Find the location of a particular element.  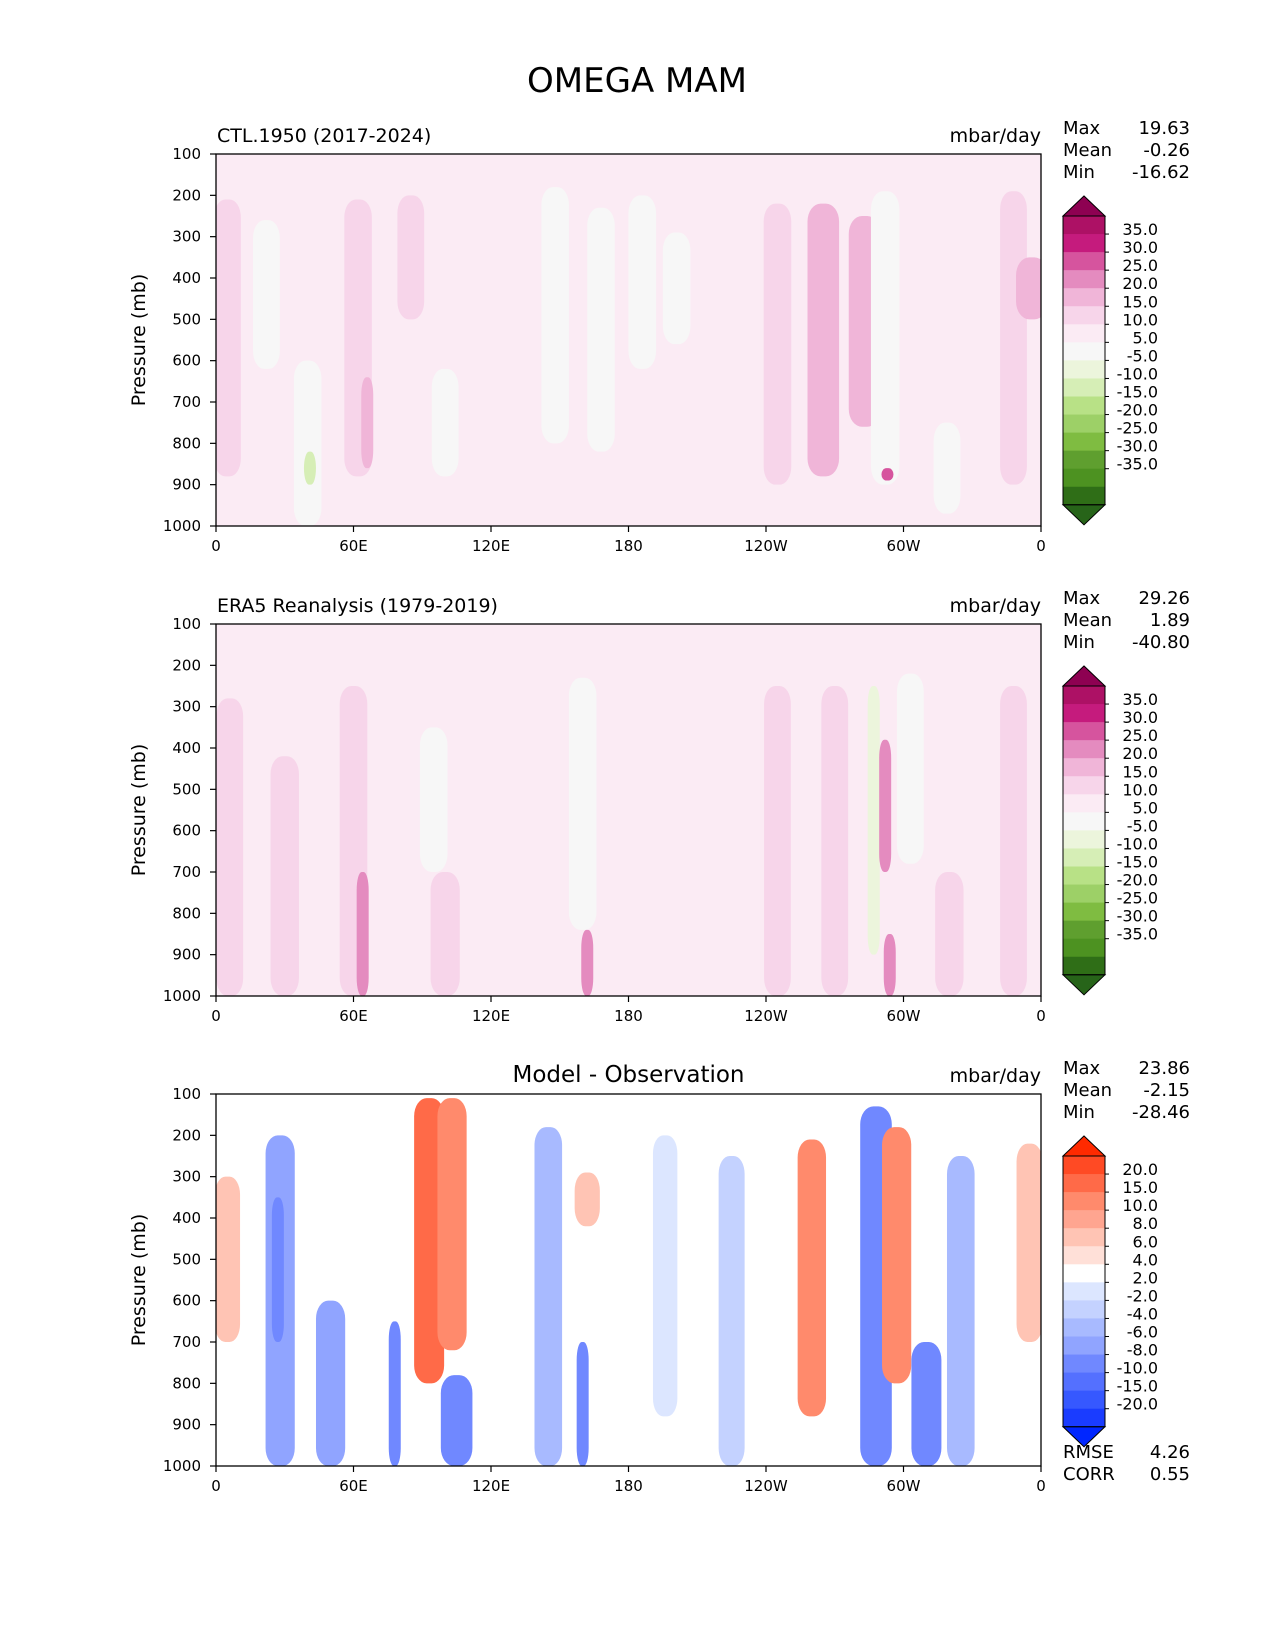

colorbar-label: -30.0 is located at coordinates (1137, 916).